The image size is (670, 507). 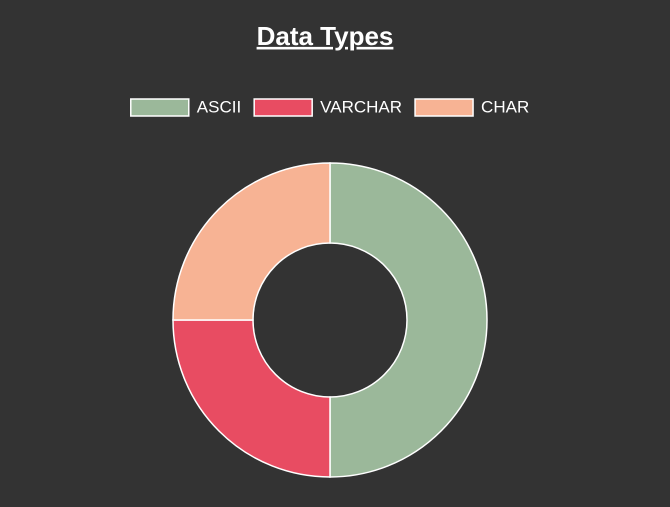 I want to click on legend-label: ASCII, so click(x=219, y=106).